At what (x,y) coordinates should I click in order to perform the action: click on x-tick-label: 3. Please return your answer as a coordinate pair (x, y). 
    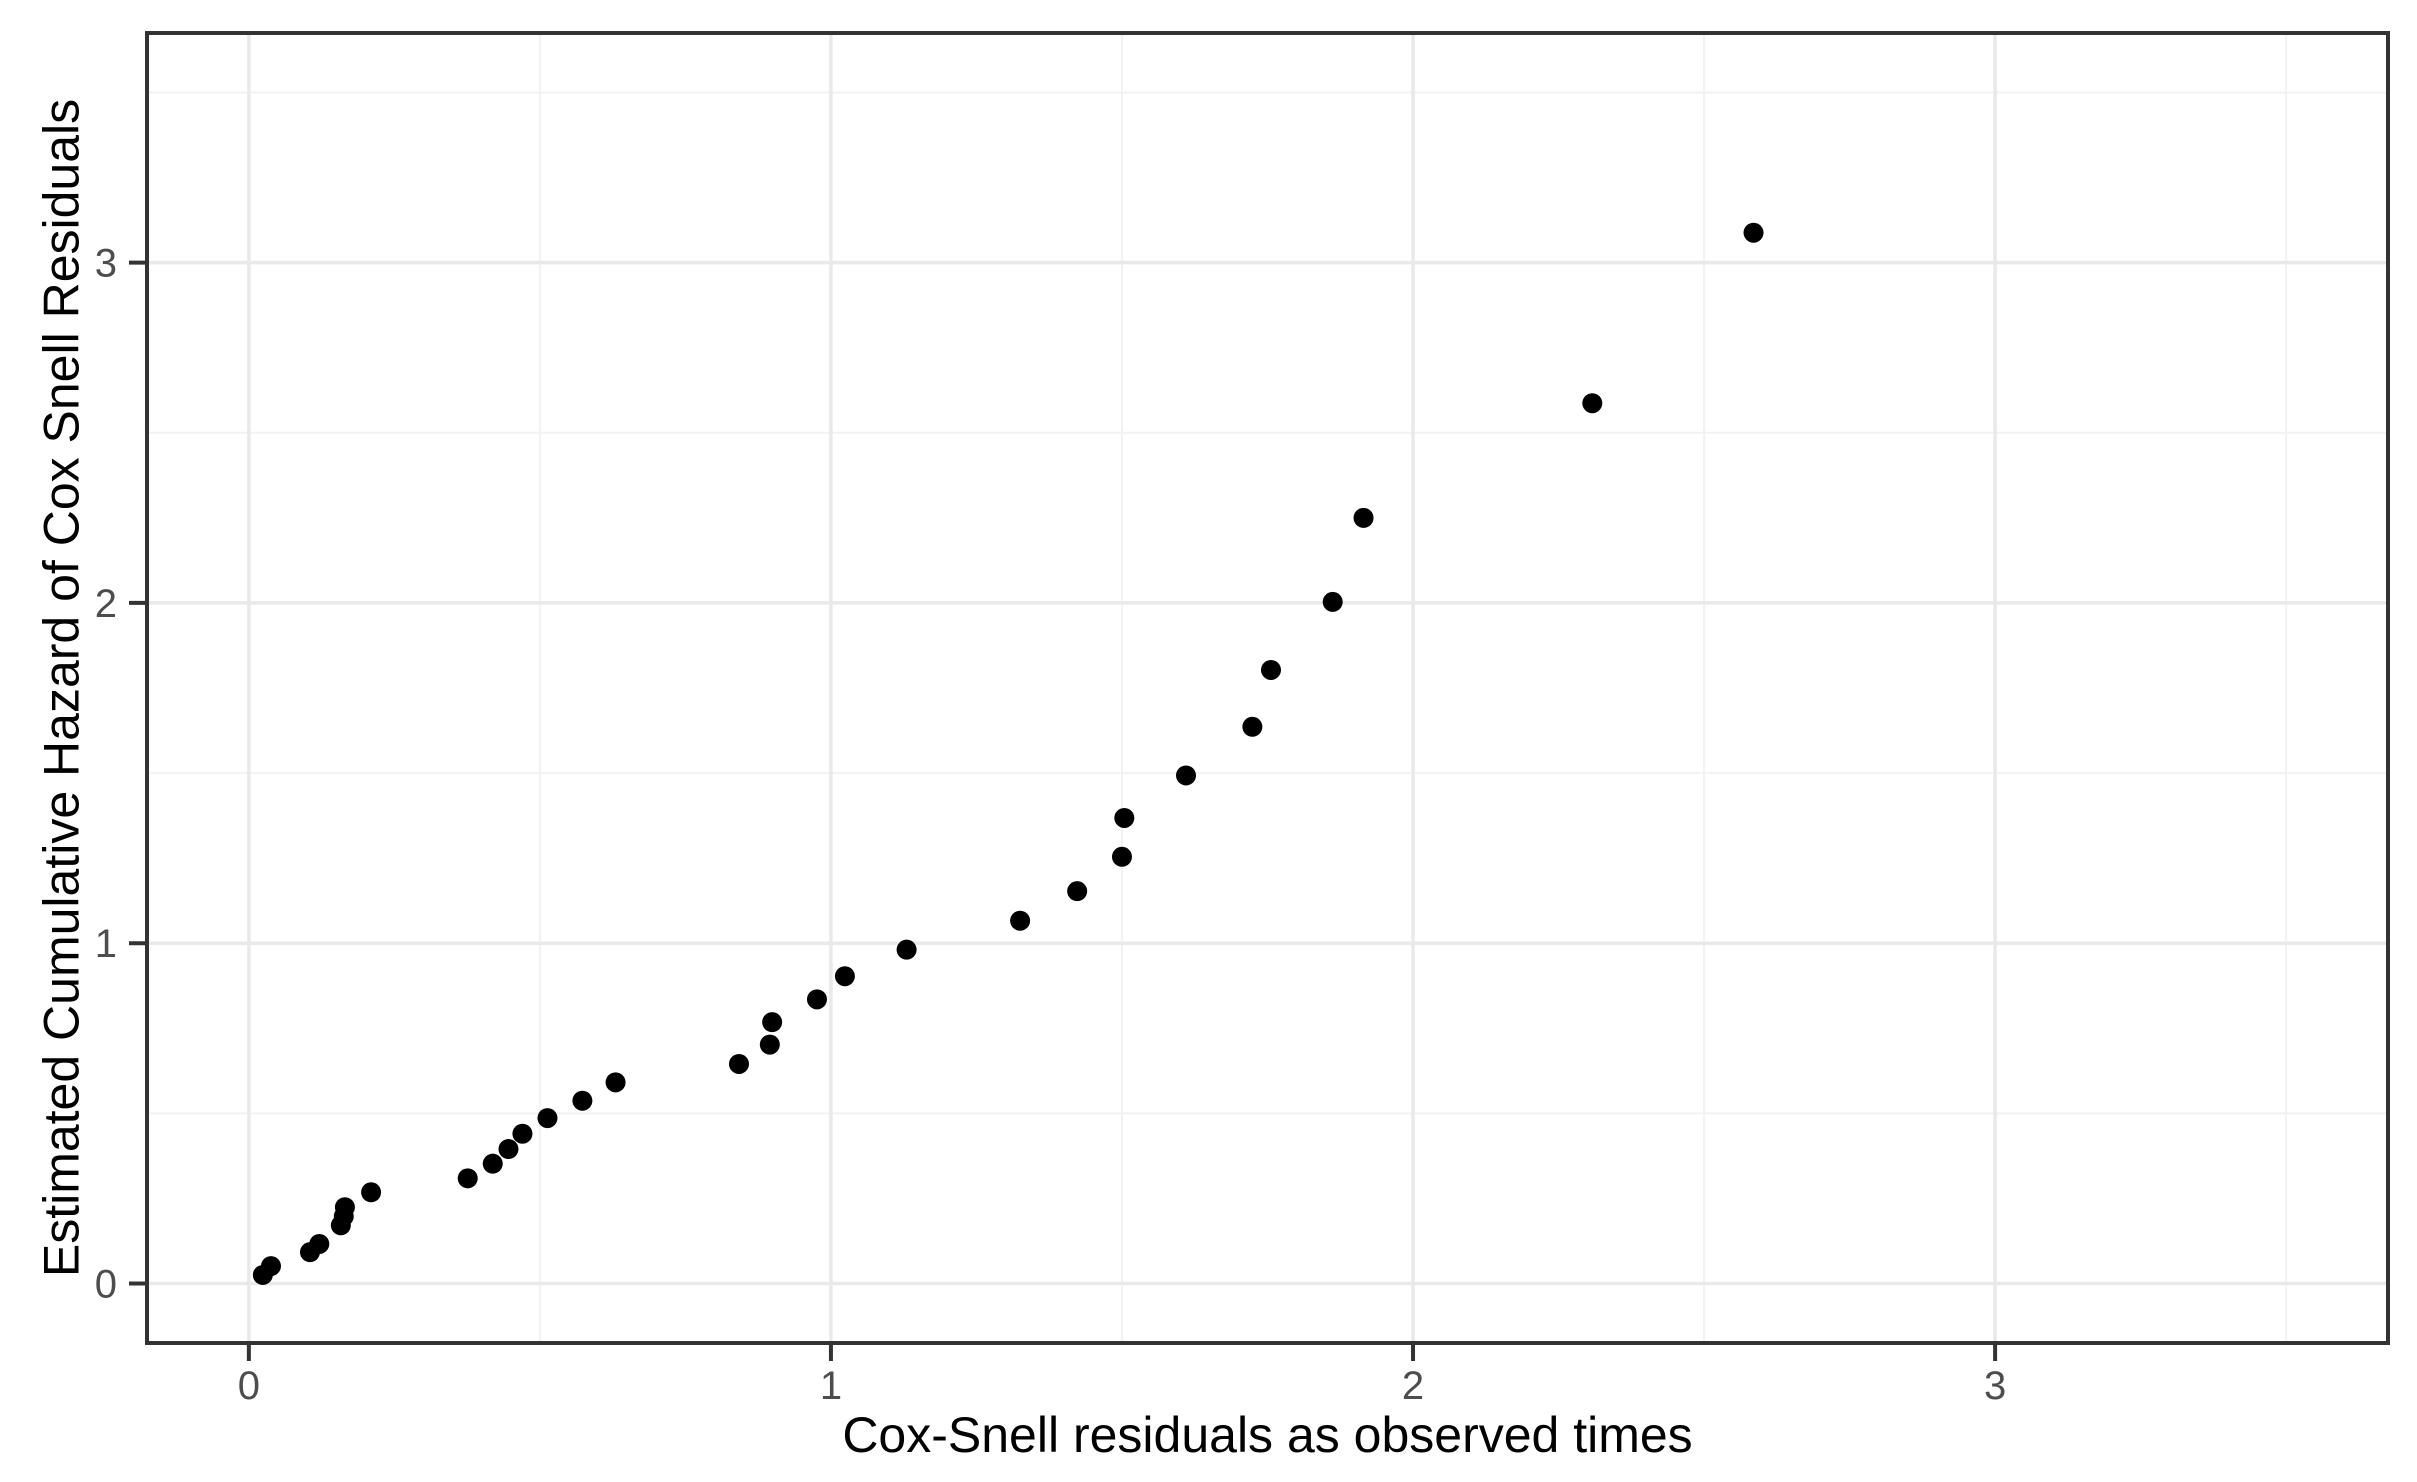
    Looking at the image, I should click on (1995, 1386).